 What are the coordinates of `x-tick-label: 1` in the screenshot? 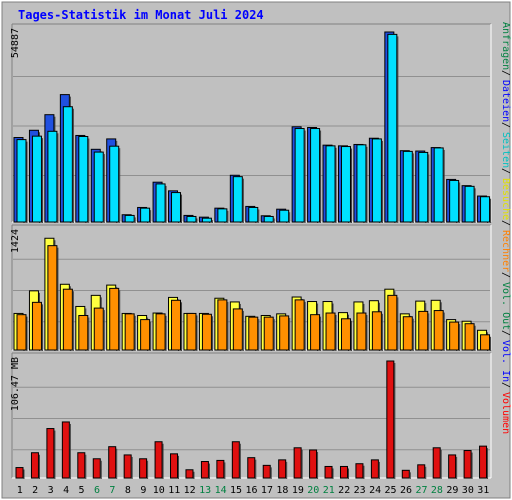 It's located at (20, 490).